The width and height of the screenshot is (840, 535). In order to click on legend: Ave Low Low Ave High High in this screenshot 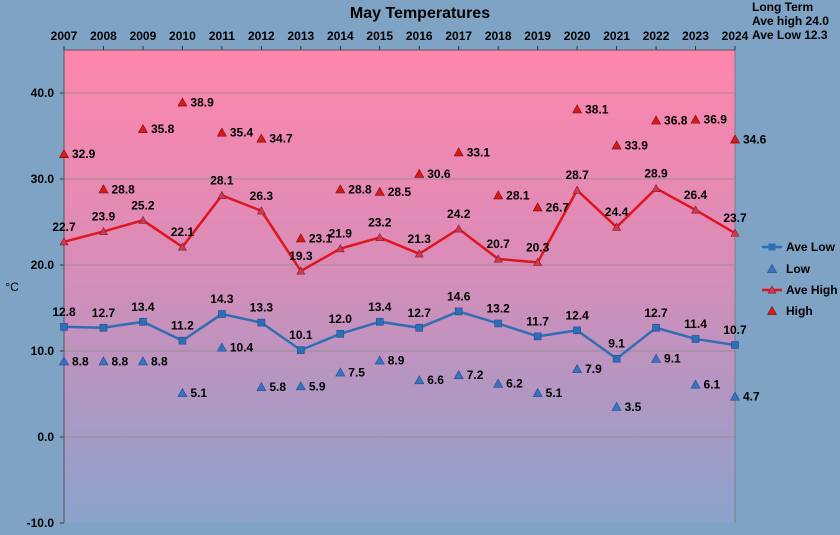, I will do `click(800, 279)`.